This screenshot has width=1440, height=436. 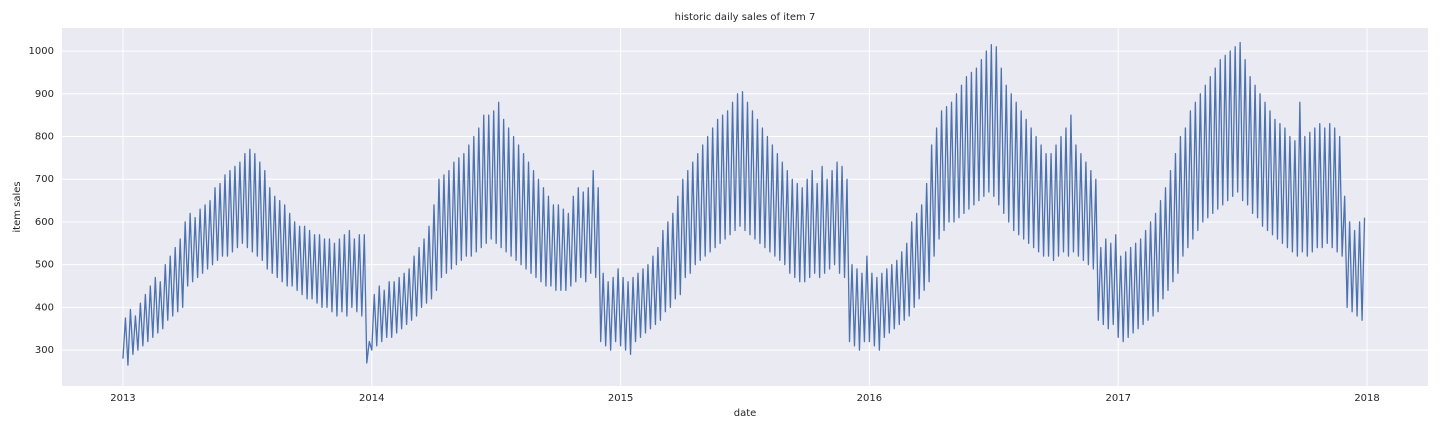 What do you see at coordinates (620, 398) in the screenshot?
I see `x-tick-label: 2015` at bounding box center [620, 398].